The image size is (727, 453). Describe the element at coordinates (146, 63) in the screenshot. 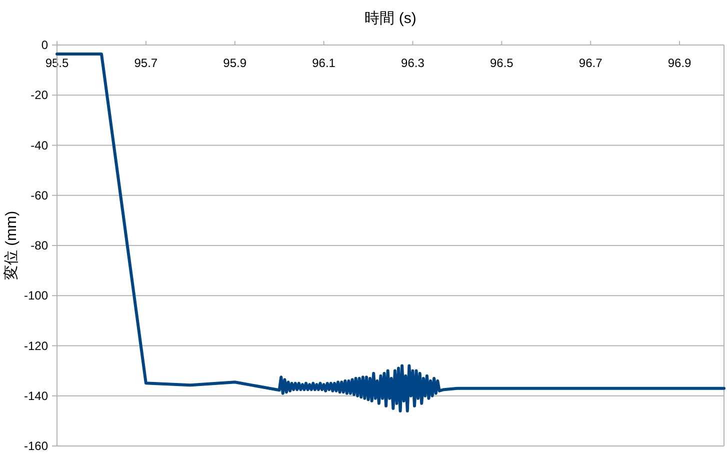

I see `x-tick-label: 95.7` at that location.